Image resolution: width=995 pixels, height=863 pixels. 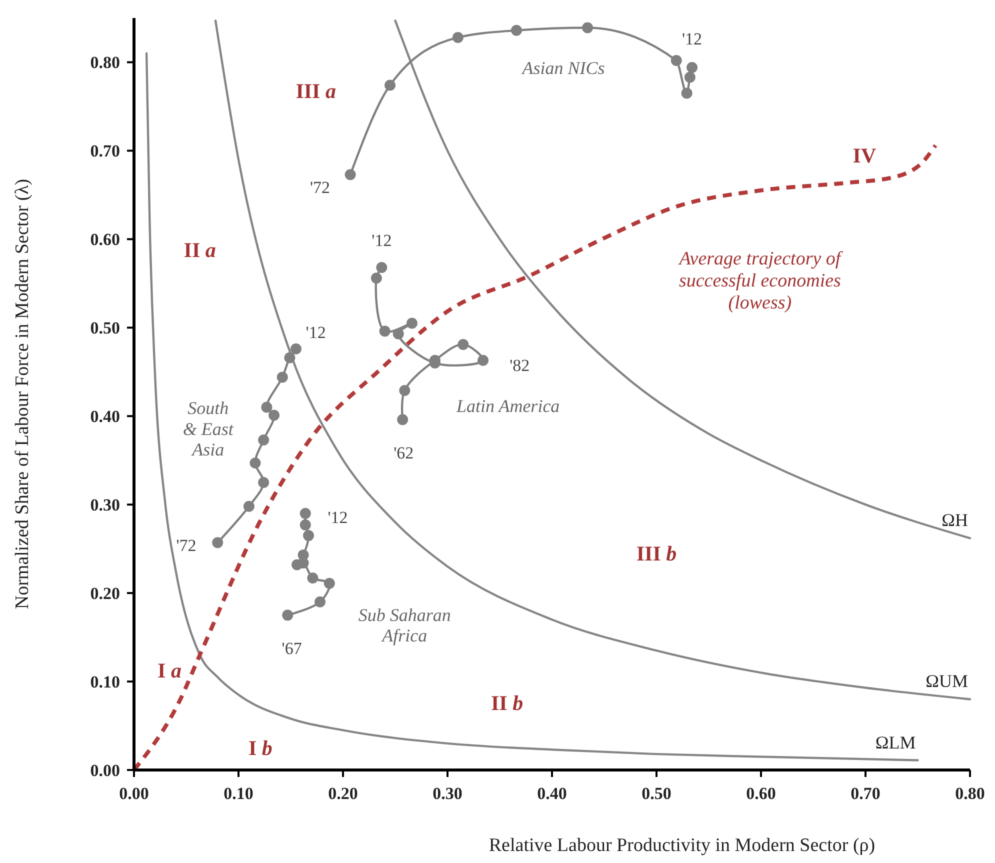 What do you see at coordinates (404, 452) in the screenshot?
I see `annotation: '62` at bounding box center [404, 452].